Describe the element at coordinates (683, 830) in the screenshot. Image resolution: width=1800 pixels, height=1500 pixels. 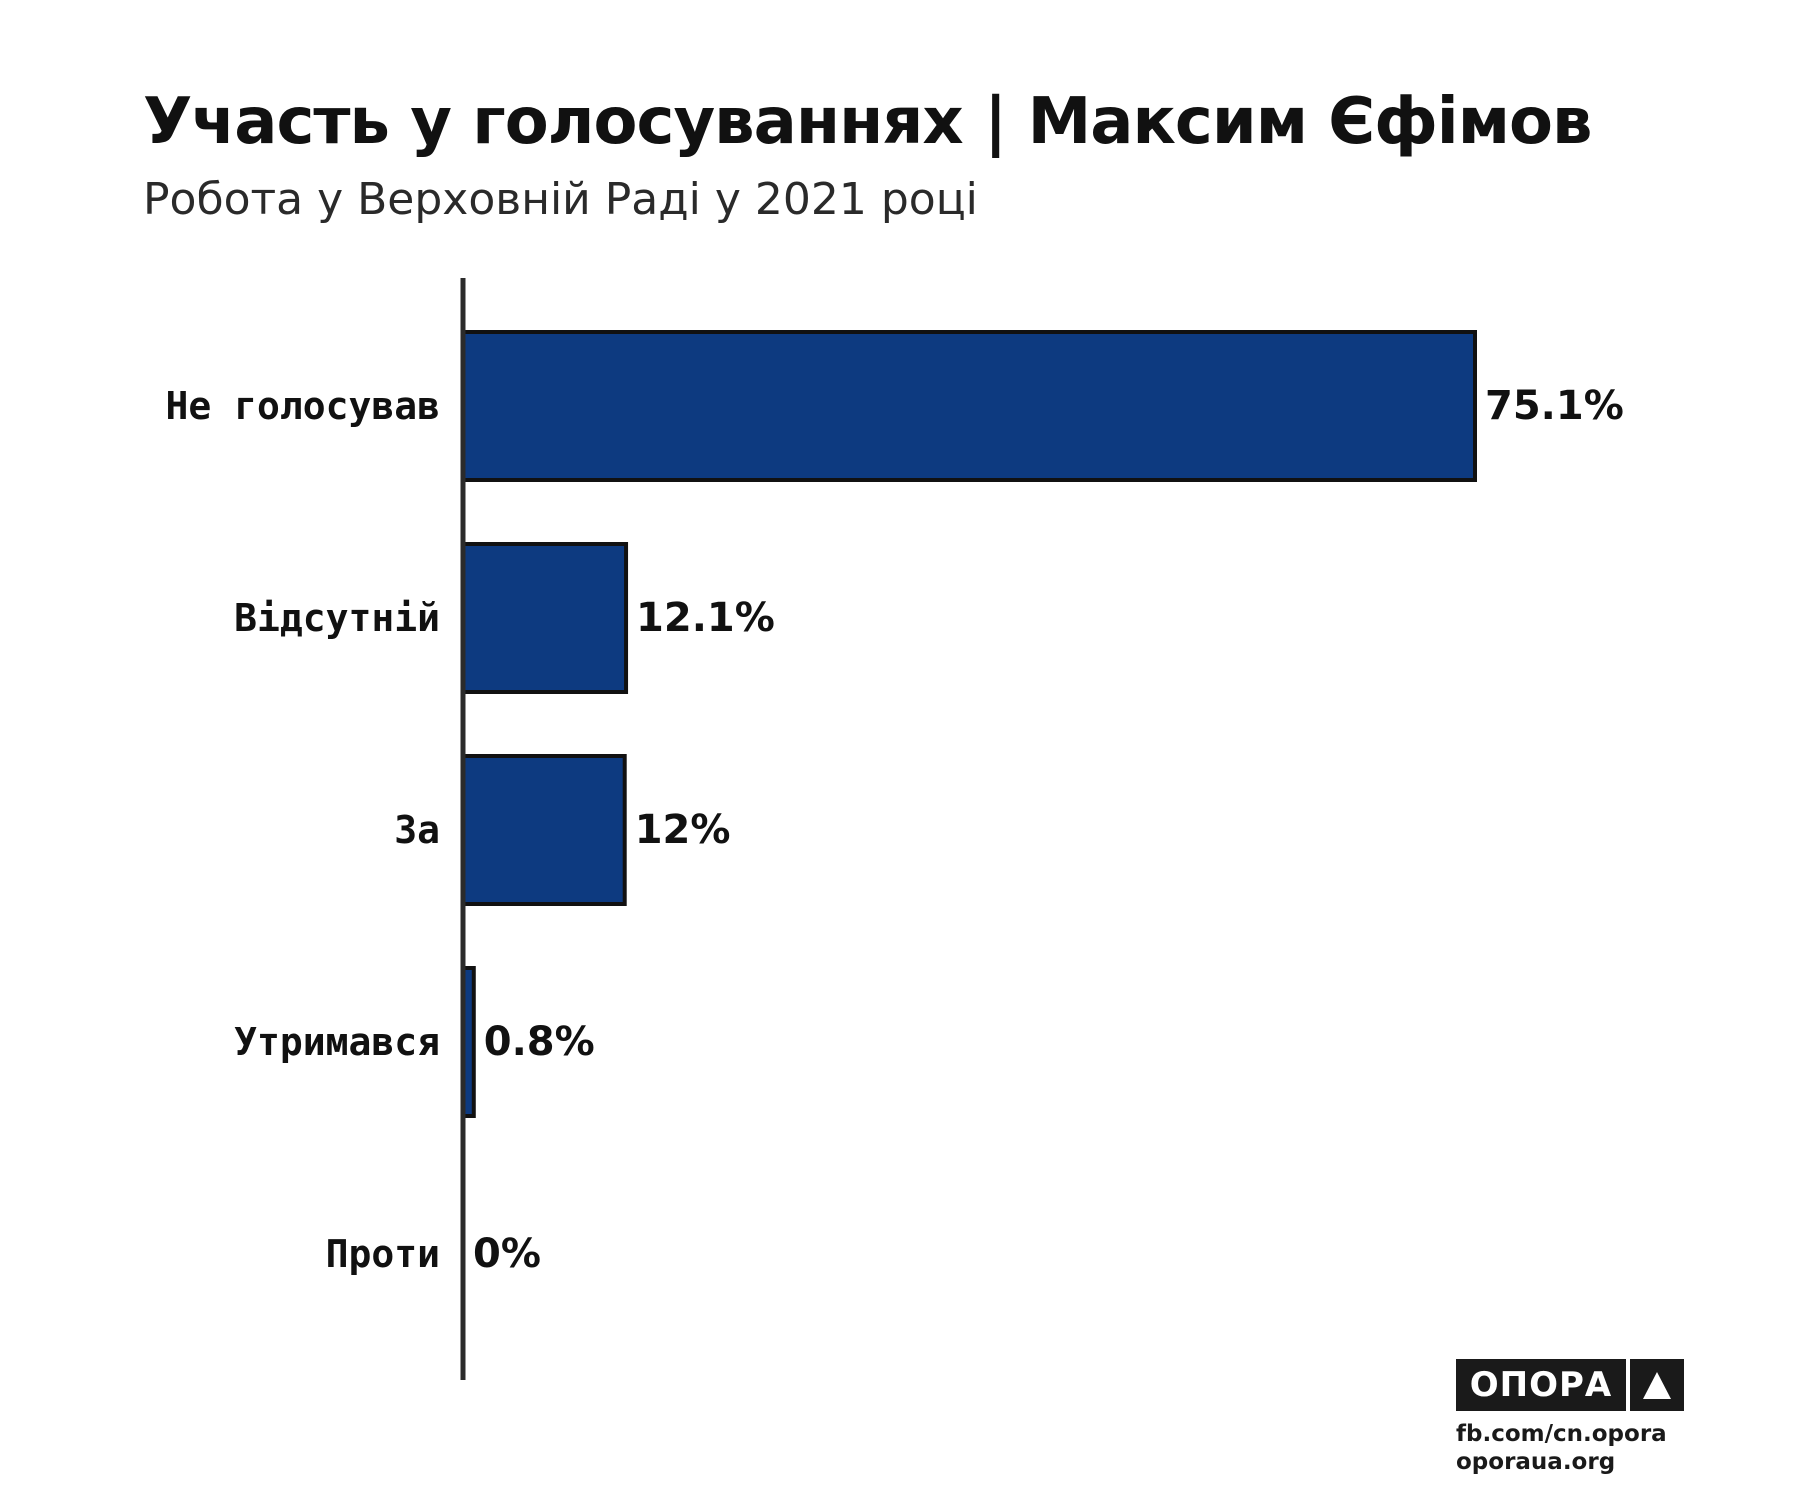
I see `value-label-2: 12%` at that location.